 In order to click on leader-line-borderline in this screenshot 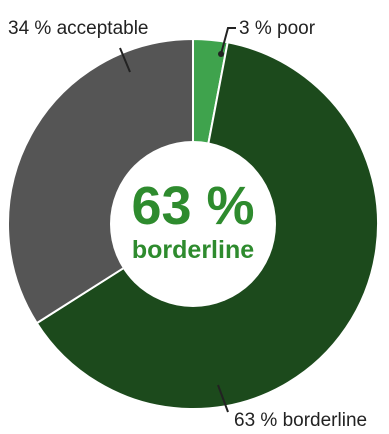, I will do `click(223, 398)`.